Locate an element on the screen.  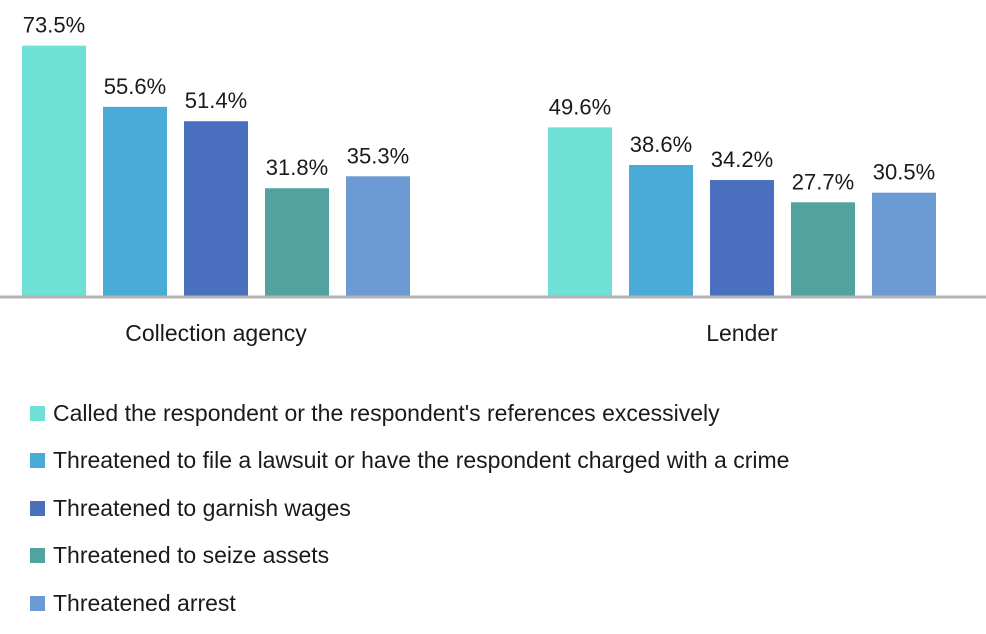
legend-item: Threatened arrest is located at coordinates (409, 603).